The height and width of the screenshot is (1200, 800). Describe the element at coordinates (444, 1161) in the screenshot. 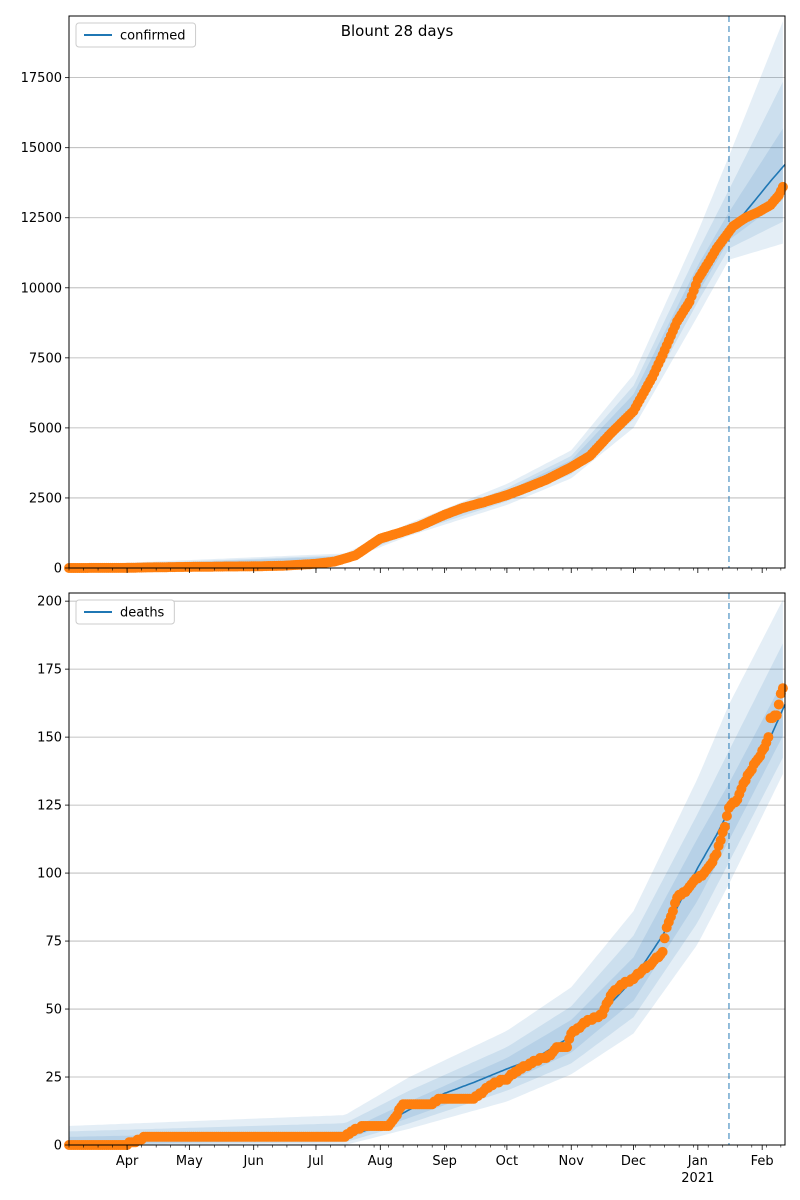

I see `deaths-x-tick-label: Sep` at that location.